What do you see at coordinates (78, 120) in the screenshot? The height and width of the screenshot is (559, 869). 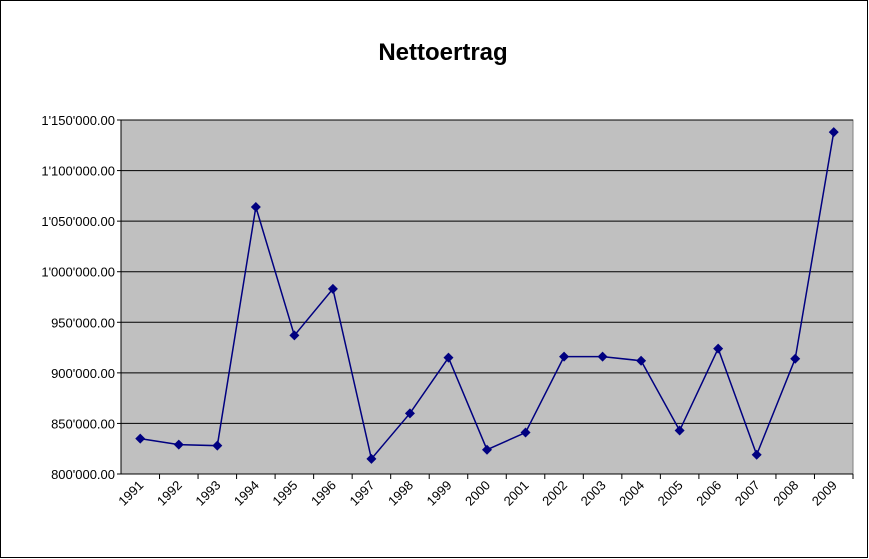 I see `y-tick-label: 1'150'000.00` at bounding box center [78, 120].